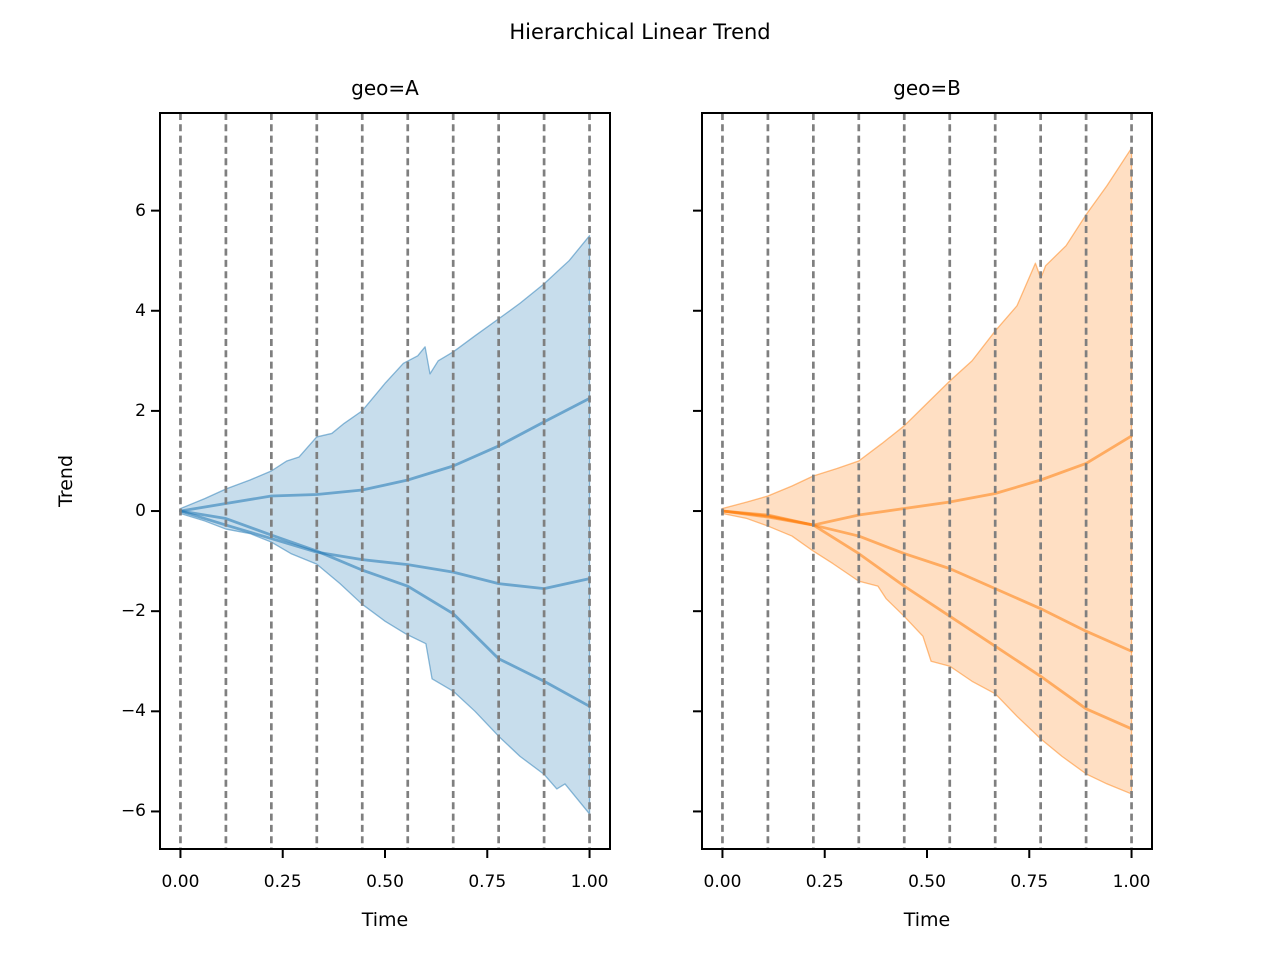  Describe the element at coordinates (133, 811) in the screenshot. I see `y-tick-label: −6` at that location.